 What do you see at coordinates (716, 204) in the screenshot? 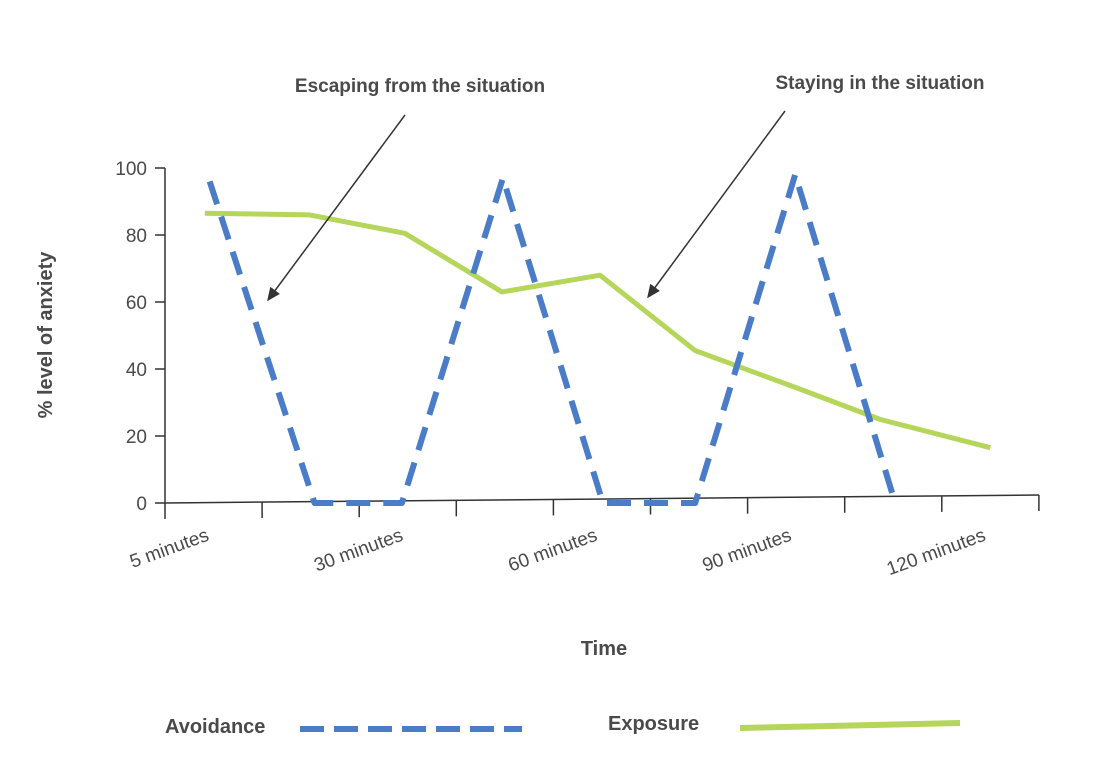
I see `annotation-arrow-staying` at bounding box center [716, 204].